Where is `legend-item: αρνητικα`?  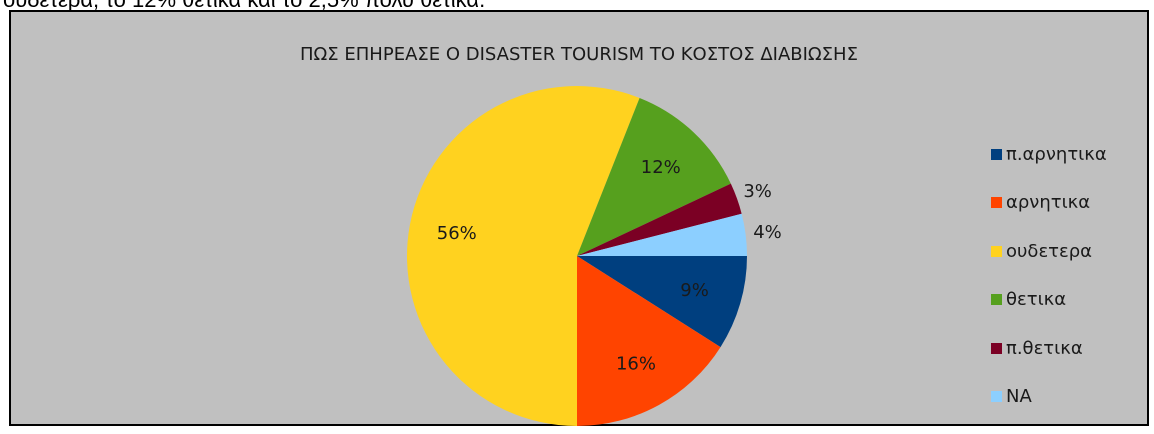
legend-item: αρνητικα is located at coordinates (1049, 203).